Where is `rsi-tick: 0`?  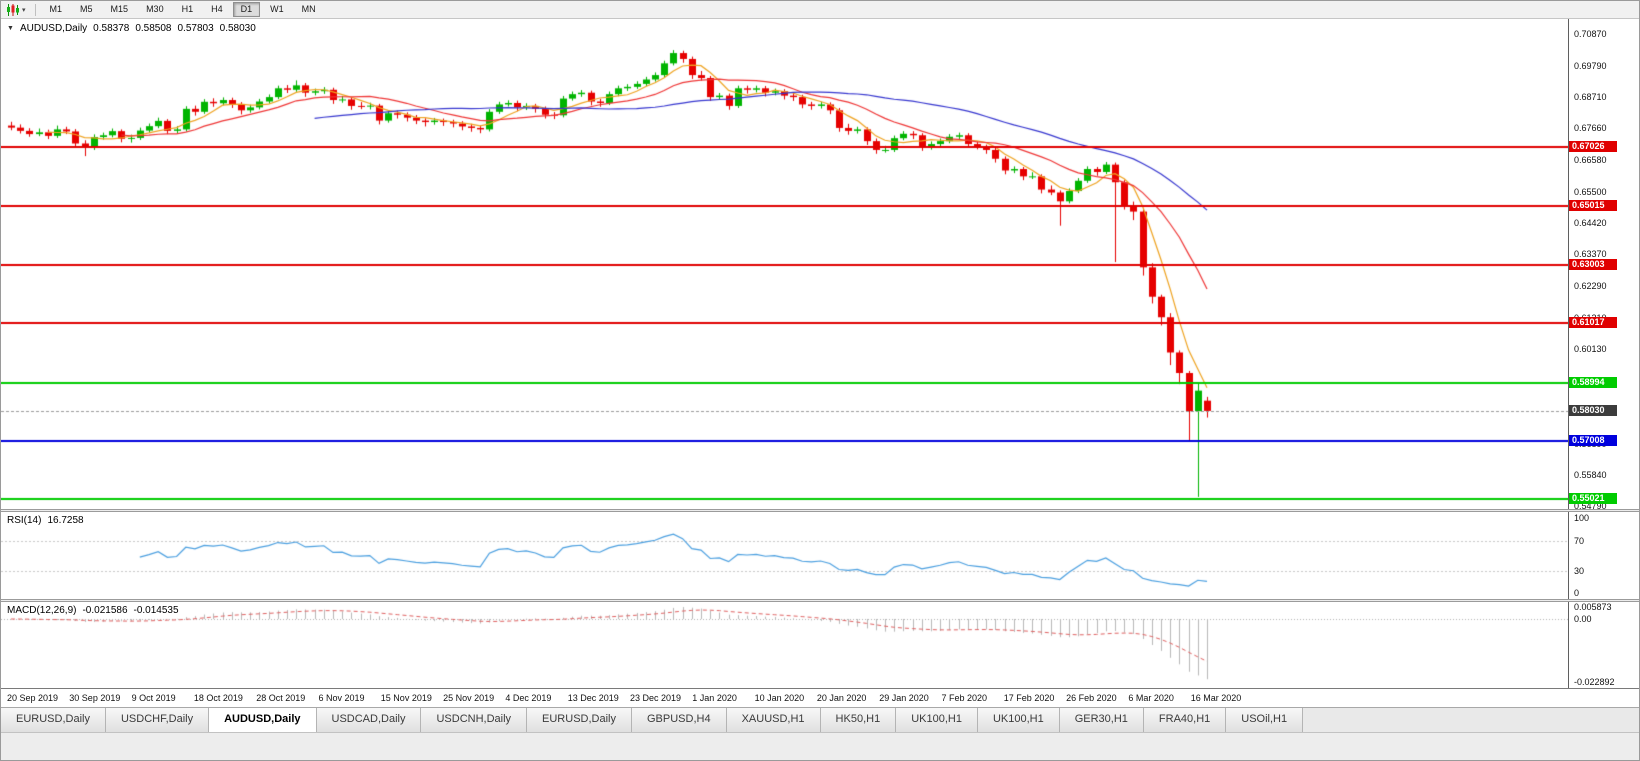
rsi-tick: 0 is located at coordinates (1577, 593).